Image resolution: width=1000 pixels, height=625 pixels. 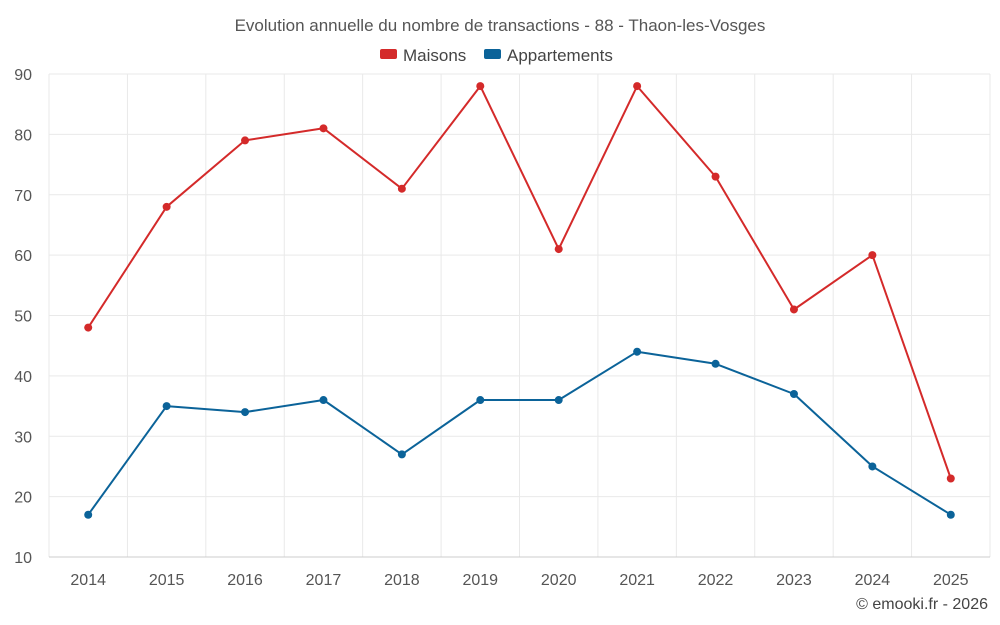 What do you see at coordinates (402, 580) in the screenshot?
I see `x-tick-label: 2018` at bounding box center [402, 580].